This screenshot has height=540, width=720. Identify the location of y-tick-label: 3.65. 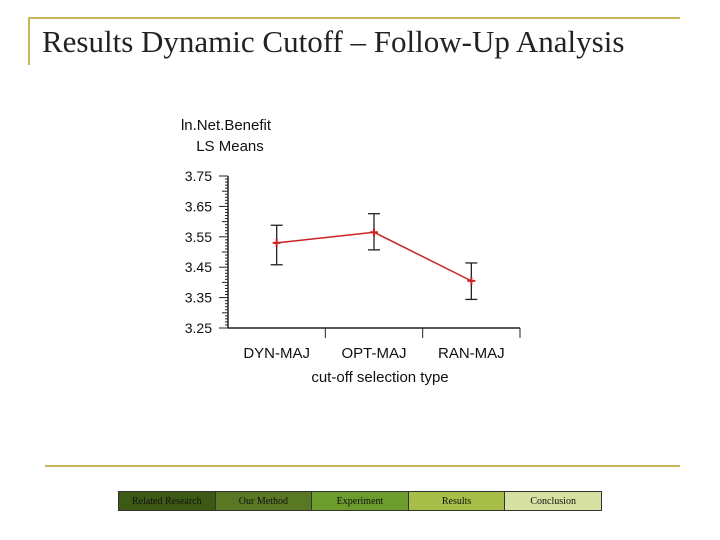
(198, 206).